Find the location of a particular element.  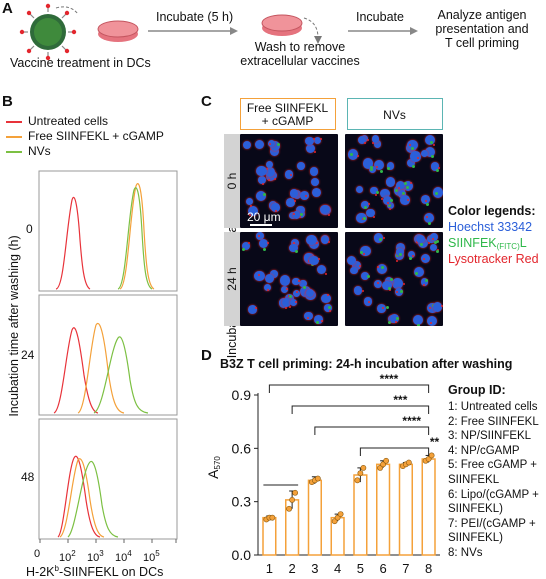

panel-b-xlabel: H-2Kb-SIINFEKL on DCs is located at coordinates (95, 571).